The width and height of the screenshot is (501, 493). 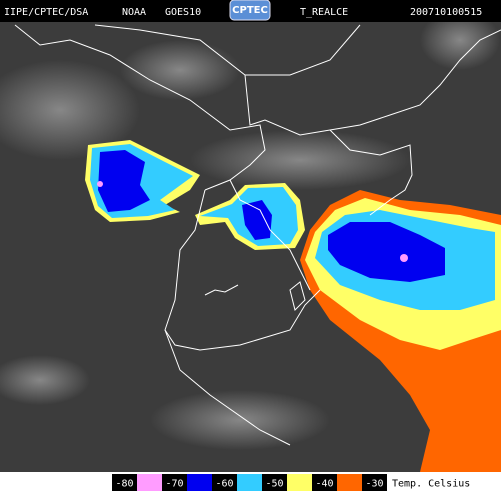 I want to click on legend-label: -50, so click(x=274, y=484).